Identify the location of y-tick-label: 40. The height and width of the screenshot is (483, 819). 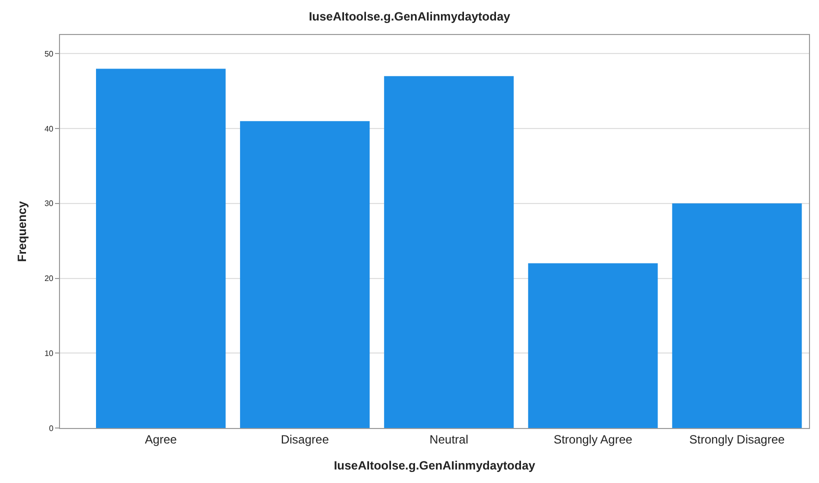
(49, 129).